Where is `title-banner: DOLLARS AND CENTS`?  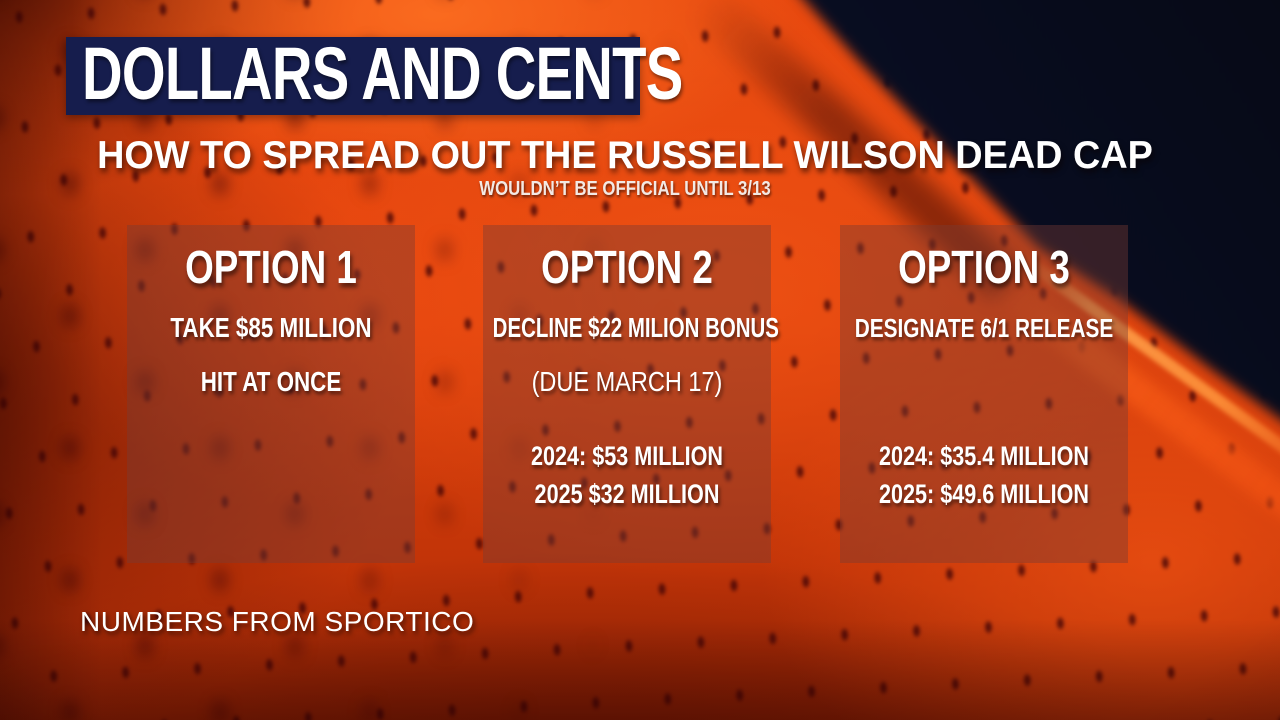
title-banner: DOLLARS AND CENTS is located at coordinates (374, 75).